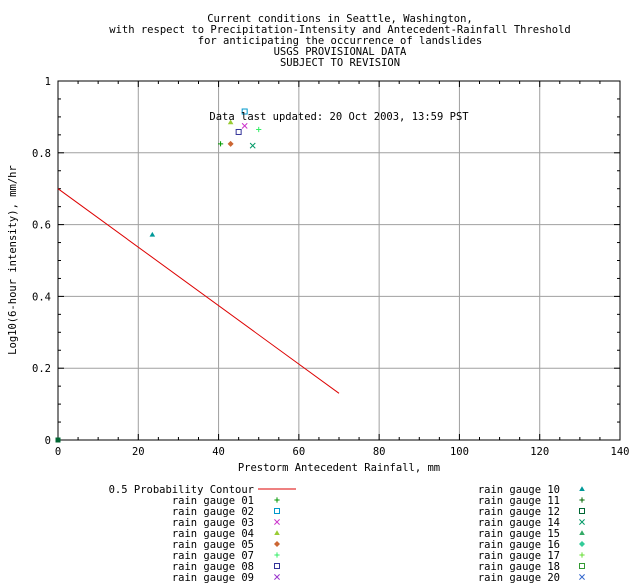  What do you see at coordinates (519, 523) in the screenshot?
I see `legend-label: rain gauge 14` at bounding box center [519, 523].